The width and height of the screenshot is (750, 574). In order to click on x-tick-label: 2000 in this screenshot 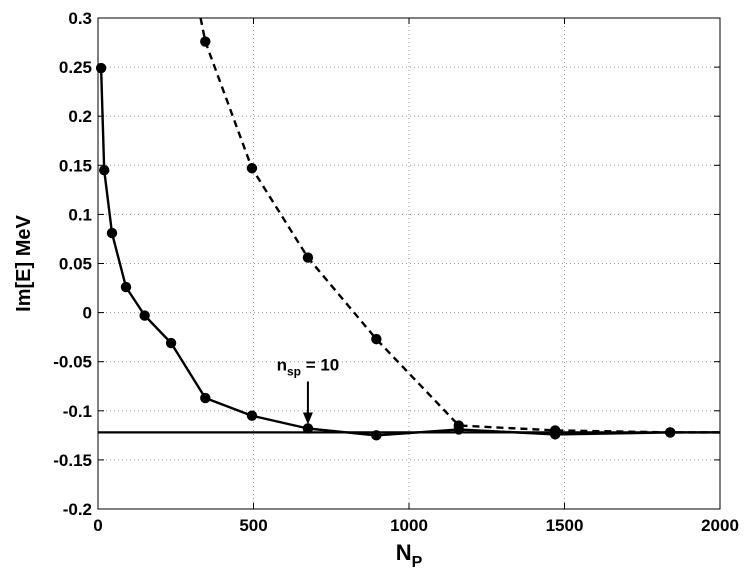, I will do `click(720, 525)`.